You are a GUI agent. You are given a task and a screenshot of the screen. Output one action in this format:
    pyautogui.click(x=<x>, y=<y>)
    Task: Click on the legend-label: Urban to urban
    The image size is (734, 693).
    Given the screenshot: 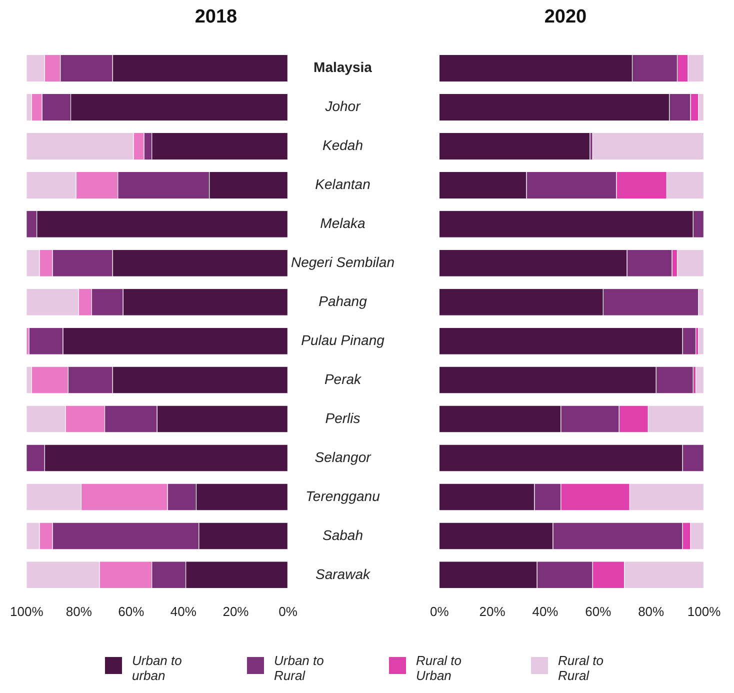 What is the action you would take?
    pyautogui.click(x=157, y=668)
    